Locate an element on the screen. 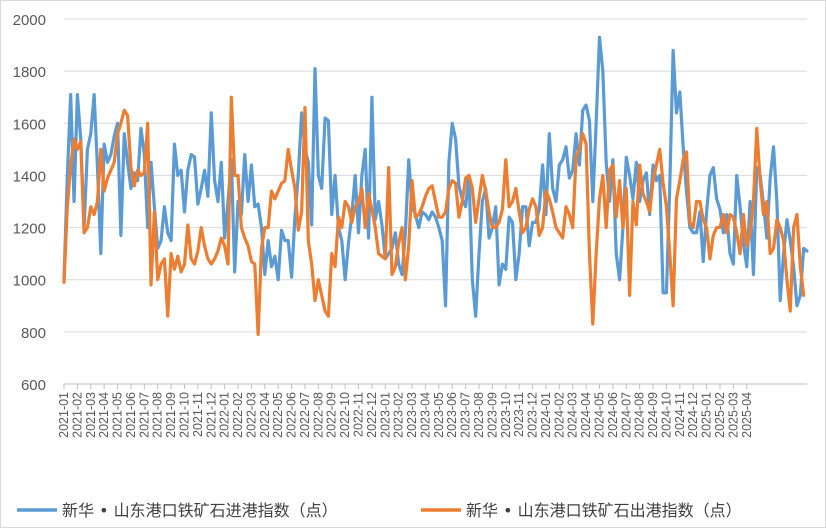 This screenshot has height=529, width=826. y-tick-label: 1000 is located at coordinates (29, 281).